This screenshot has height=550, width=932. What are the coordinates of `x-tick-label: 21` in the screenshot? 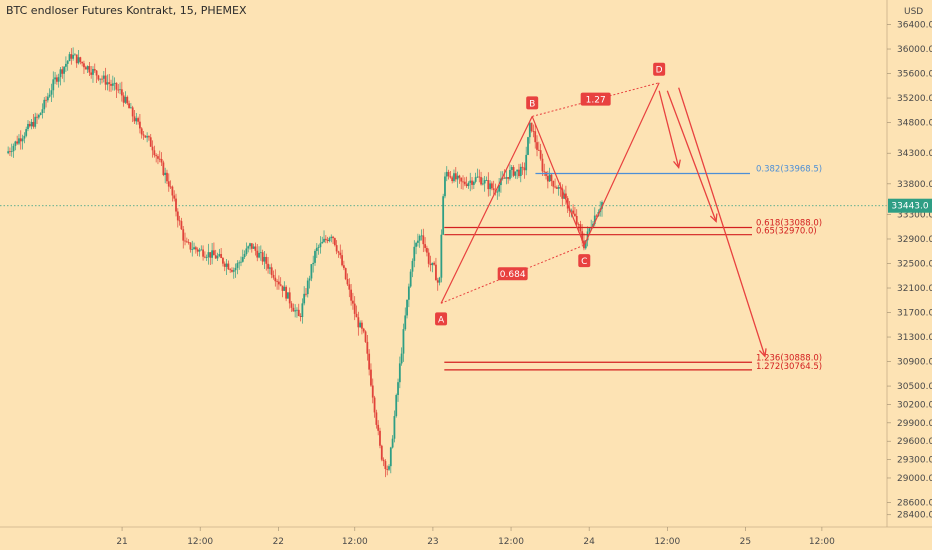 It's located at (121, 542).